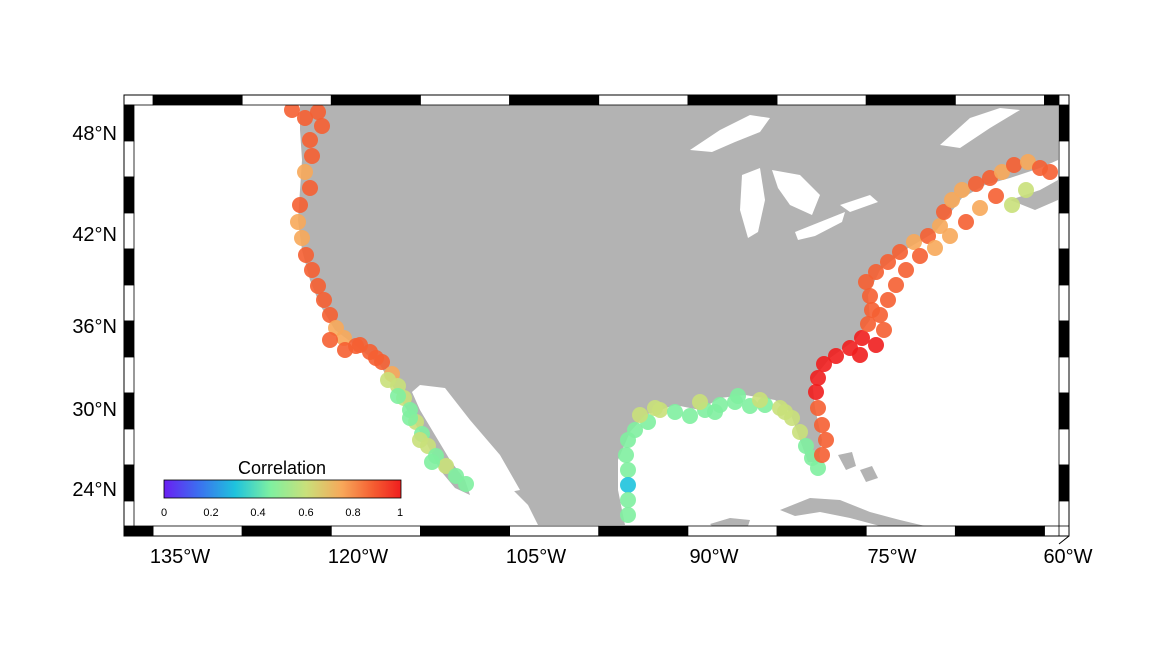 This screenshot has width=1154, height=649. Describe the element at coordinates (852, 512) in the screenshot. I see `caribbean-island` at that location.